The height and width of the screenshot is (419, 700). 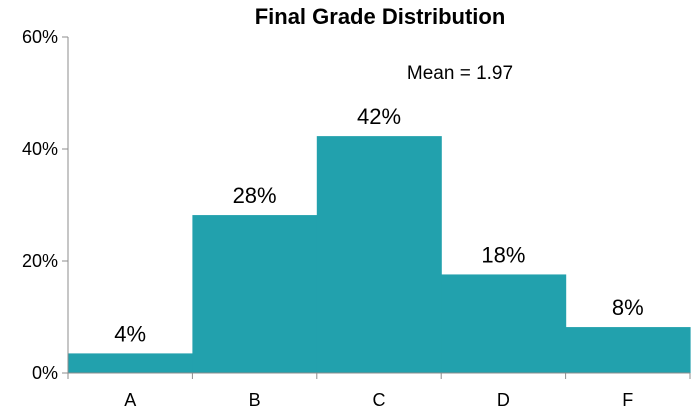 I want to click on x-tick-label-a: A, so click(x=130, y=400).